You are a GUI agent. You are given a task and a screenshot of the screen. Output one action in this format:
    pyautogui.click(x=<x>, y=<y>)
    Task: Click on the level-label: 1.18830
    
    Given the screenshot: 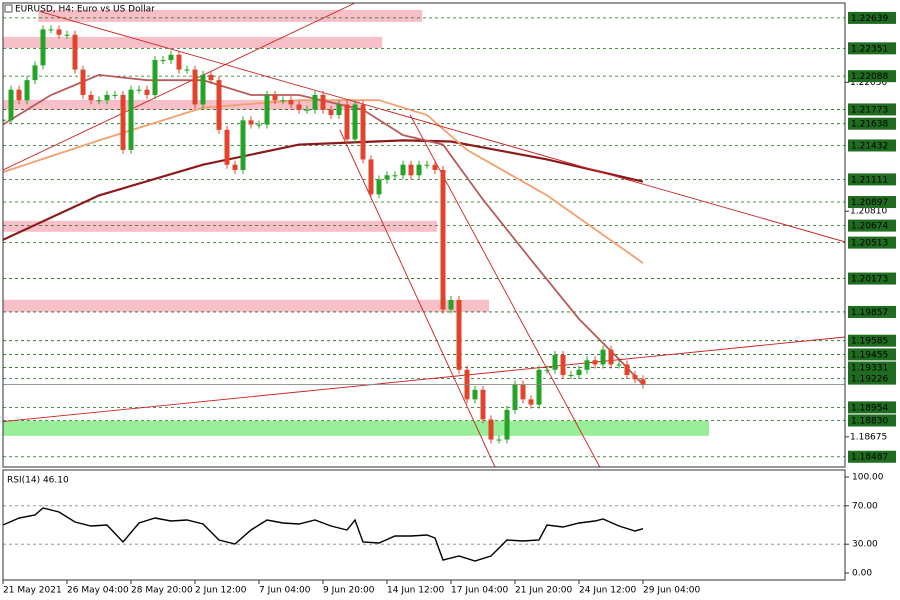 What is the action you would take?
    pyautogui.click(x=869, y=421)
    